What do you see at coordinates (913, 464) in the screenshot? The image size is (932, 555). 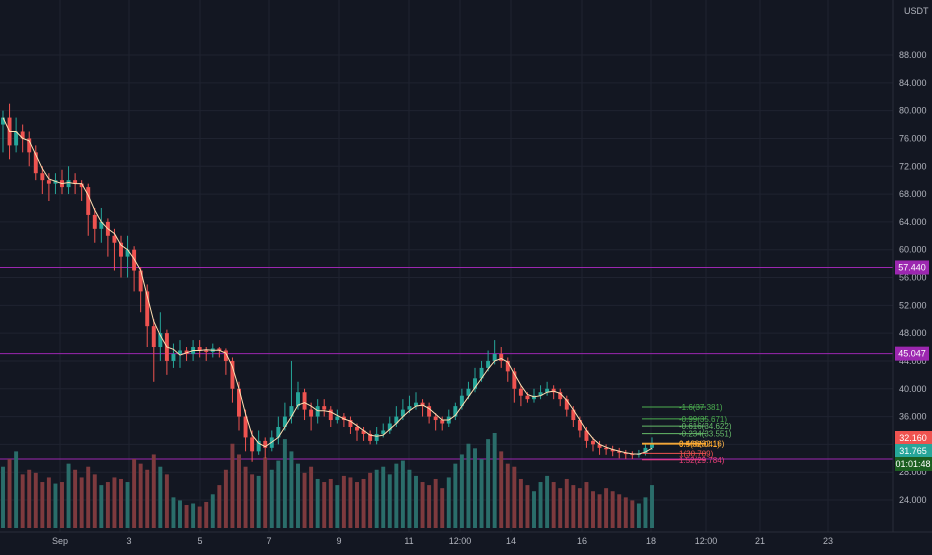 I see `live-price-tag` at bounding box center [913, 464].